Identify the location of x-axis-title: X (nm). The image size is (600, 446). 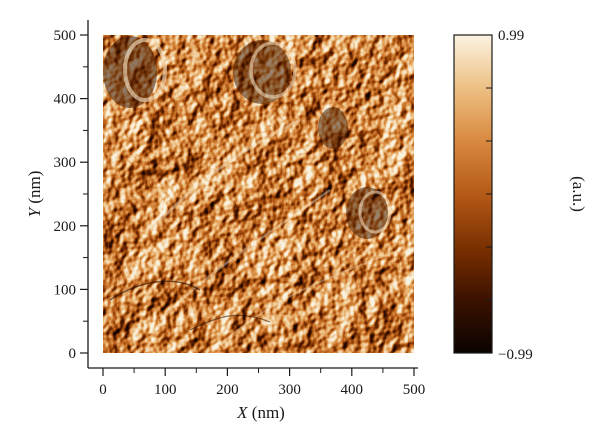
(260, 412).